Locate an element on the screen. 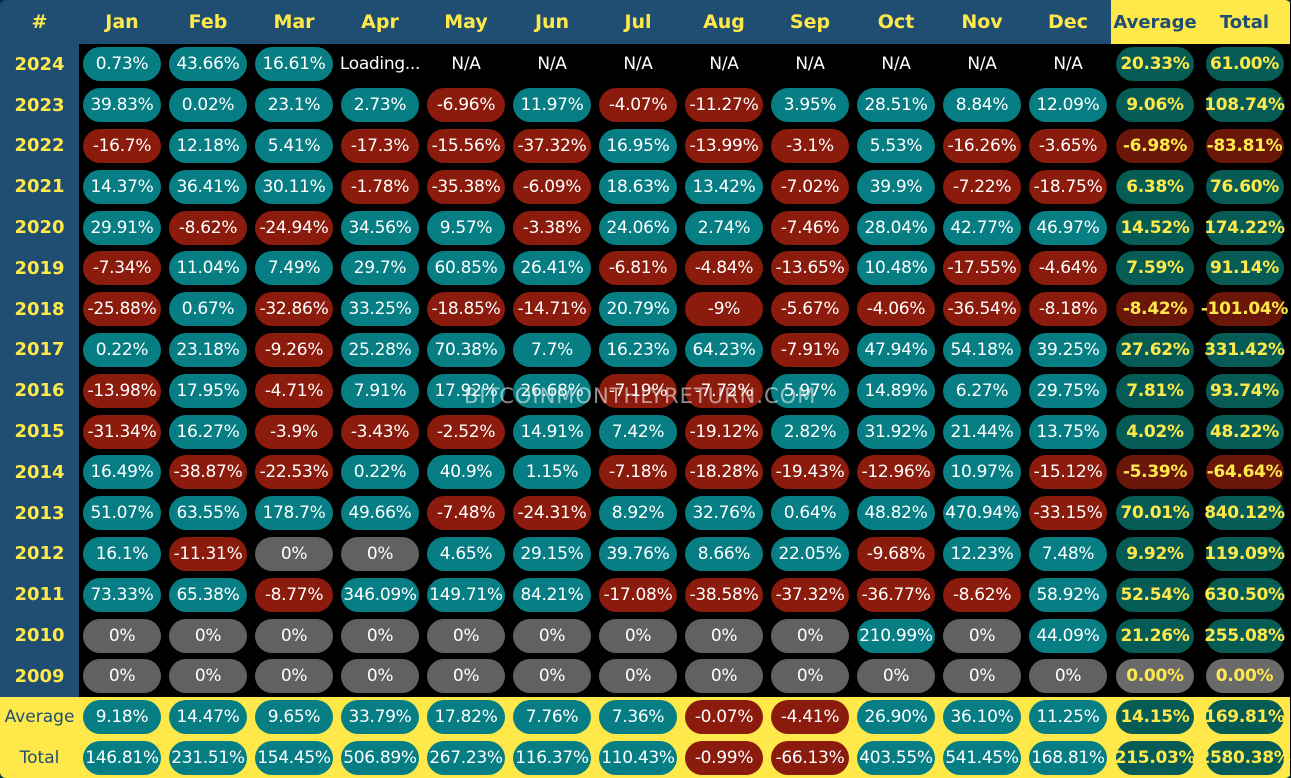  year-label: 2016 is located at coordinates (39, 391).